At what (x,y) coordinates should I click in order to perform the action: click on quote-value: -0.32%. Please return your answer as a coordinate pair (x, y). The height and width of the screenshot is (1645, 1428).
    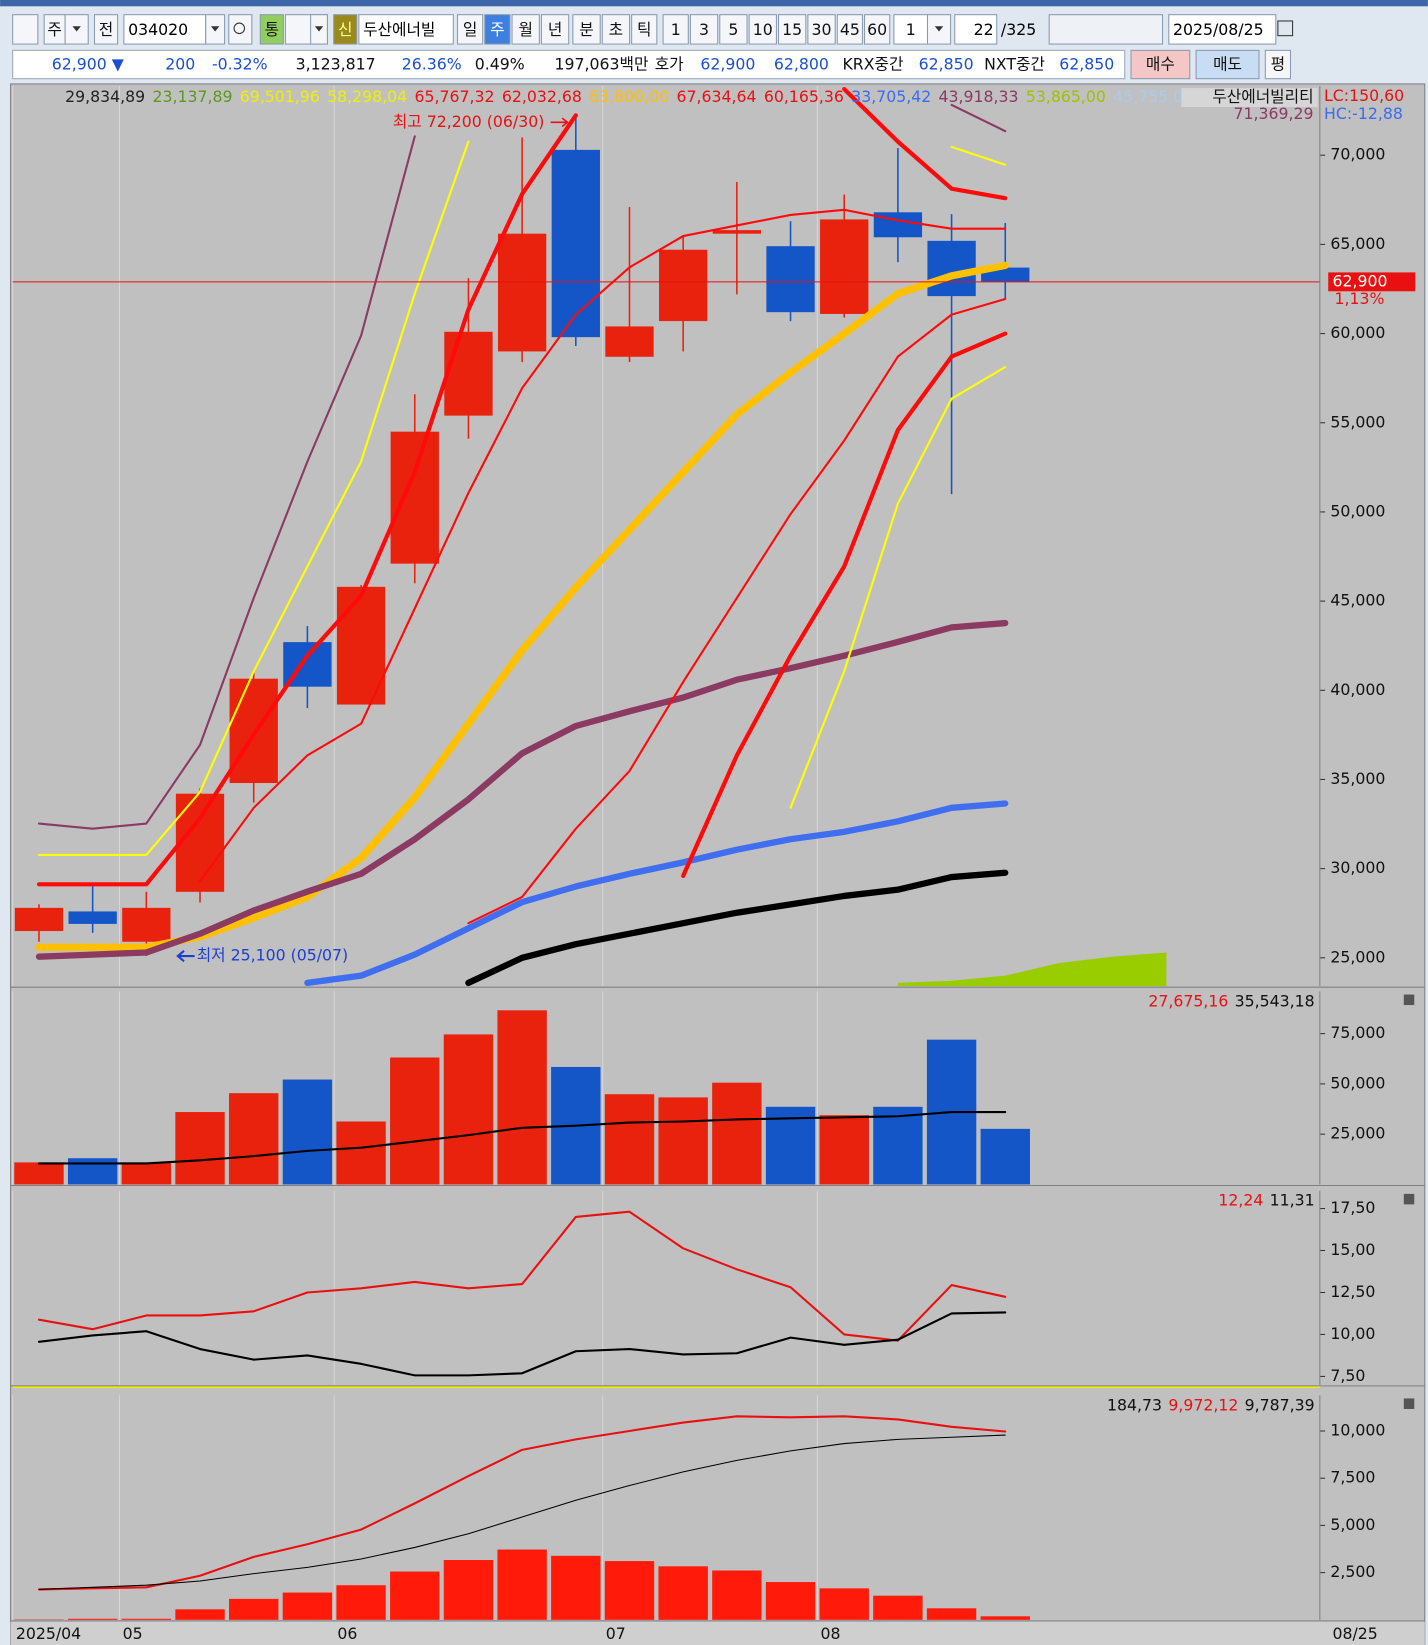
    Looking at the image, I should click on (240, 64).